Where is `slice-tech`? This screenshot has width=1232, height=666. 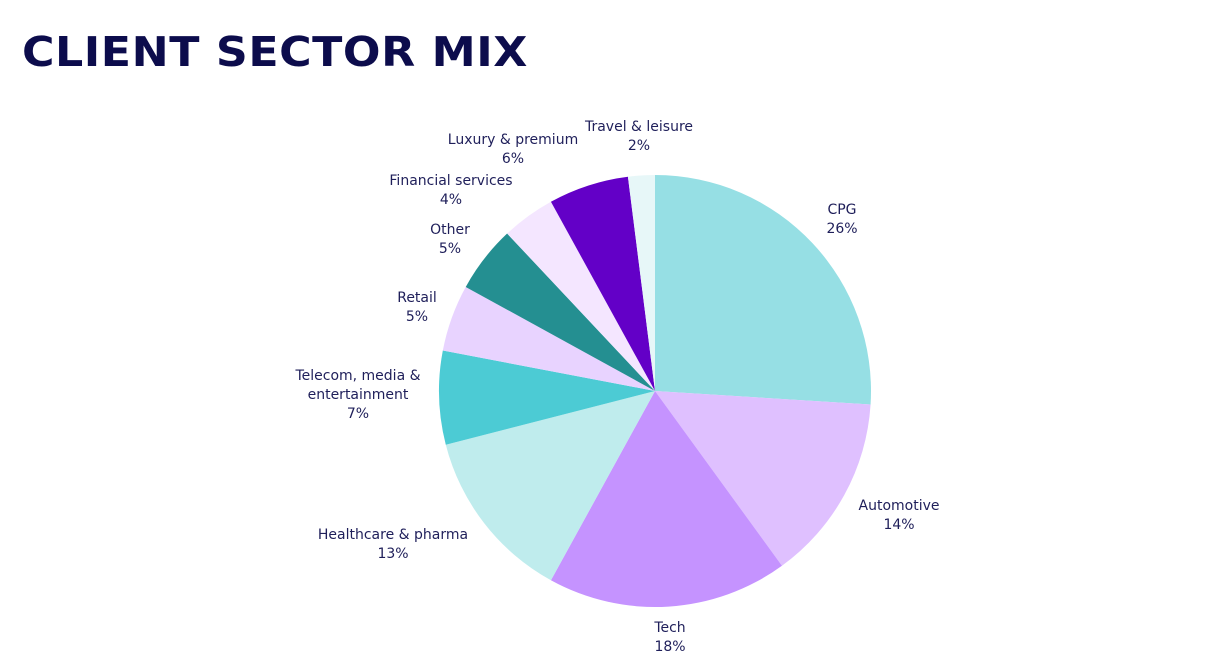
slice-tech is located at coordinates (666, 499).